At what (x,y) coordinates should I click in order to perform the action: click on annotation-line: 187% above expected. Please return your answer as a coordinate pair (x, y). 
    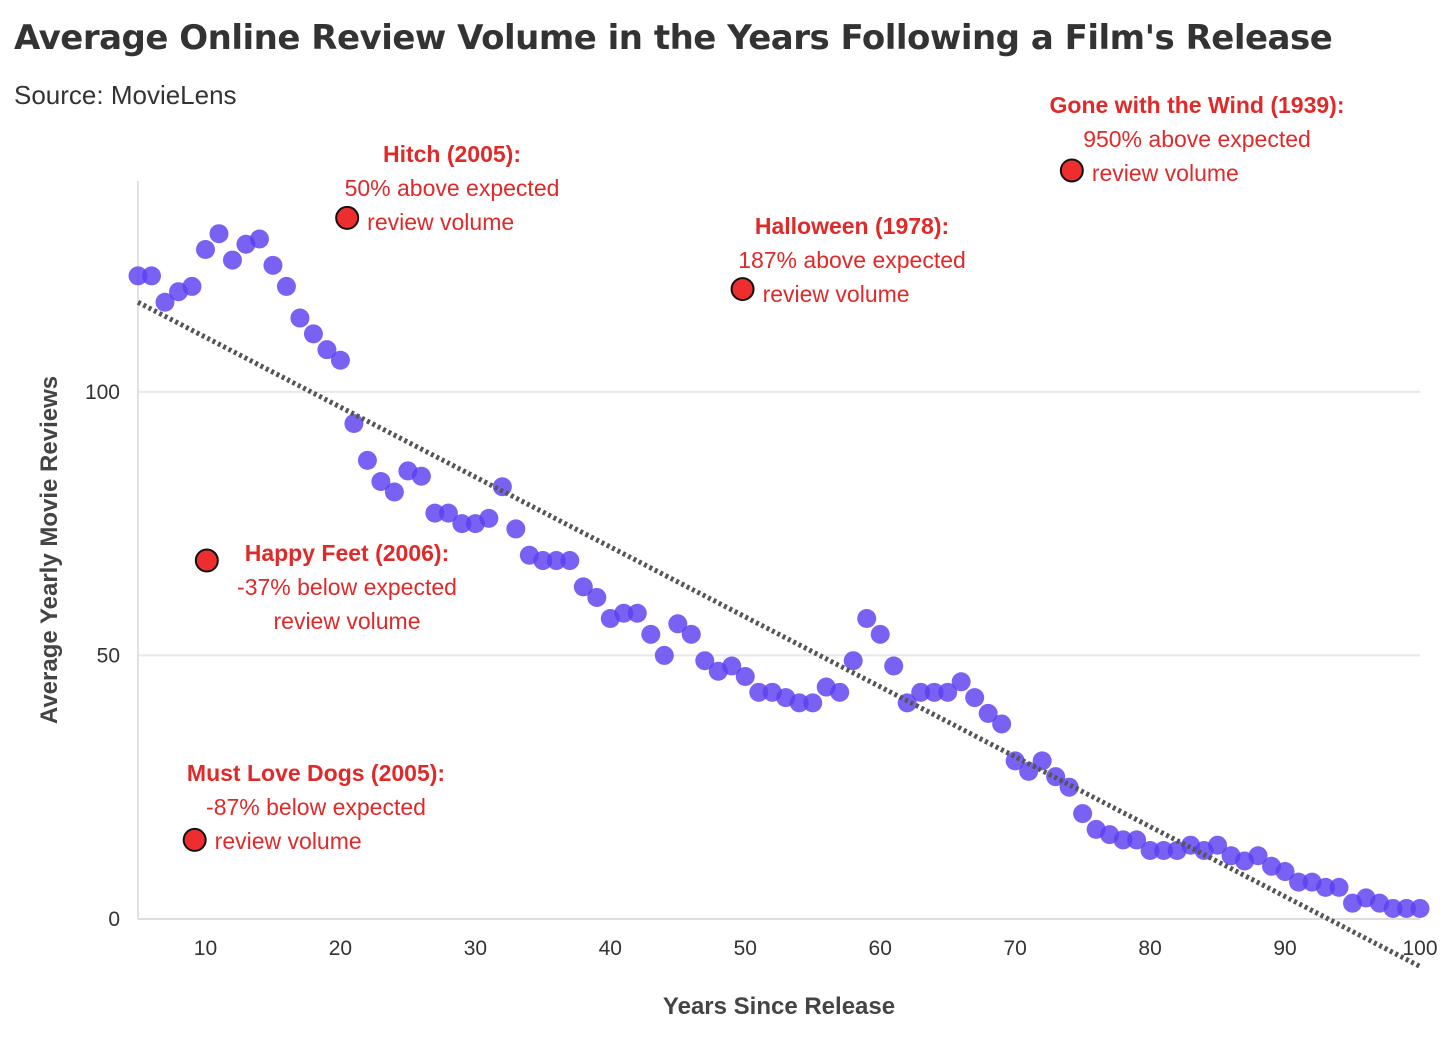
    Looking at the image, I should click on (852, 260).